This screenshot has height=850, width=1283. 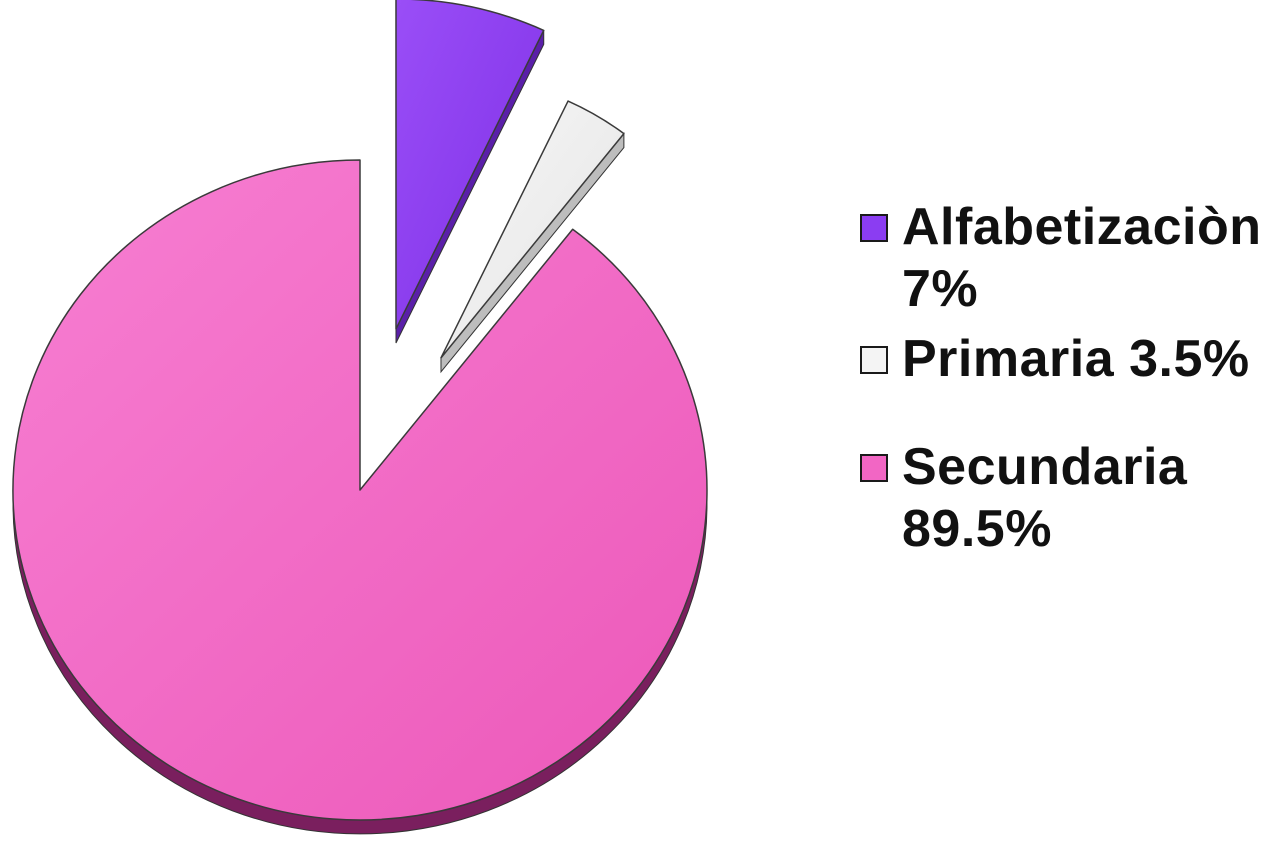 I want to click on pie-slice-top-primaria, so click(x=532, y=229).